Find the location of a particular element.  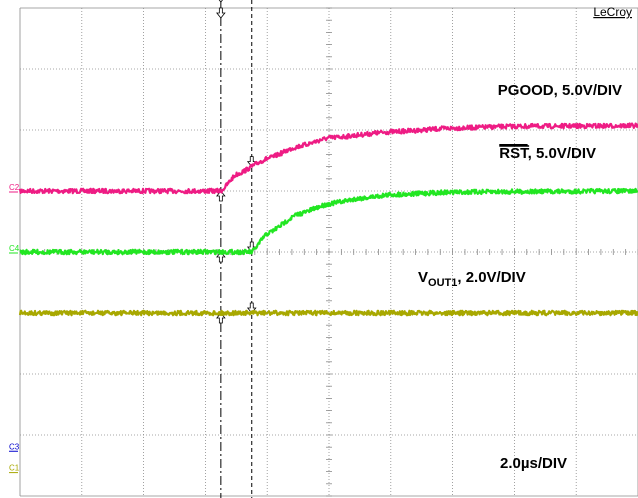

vout1-main: V is located at coordinates (423, 277).